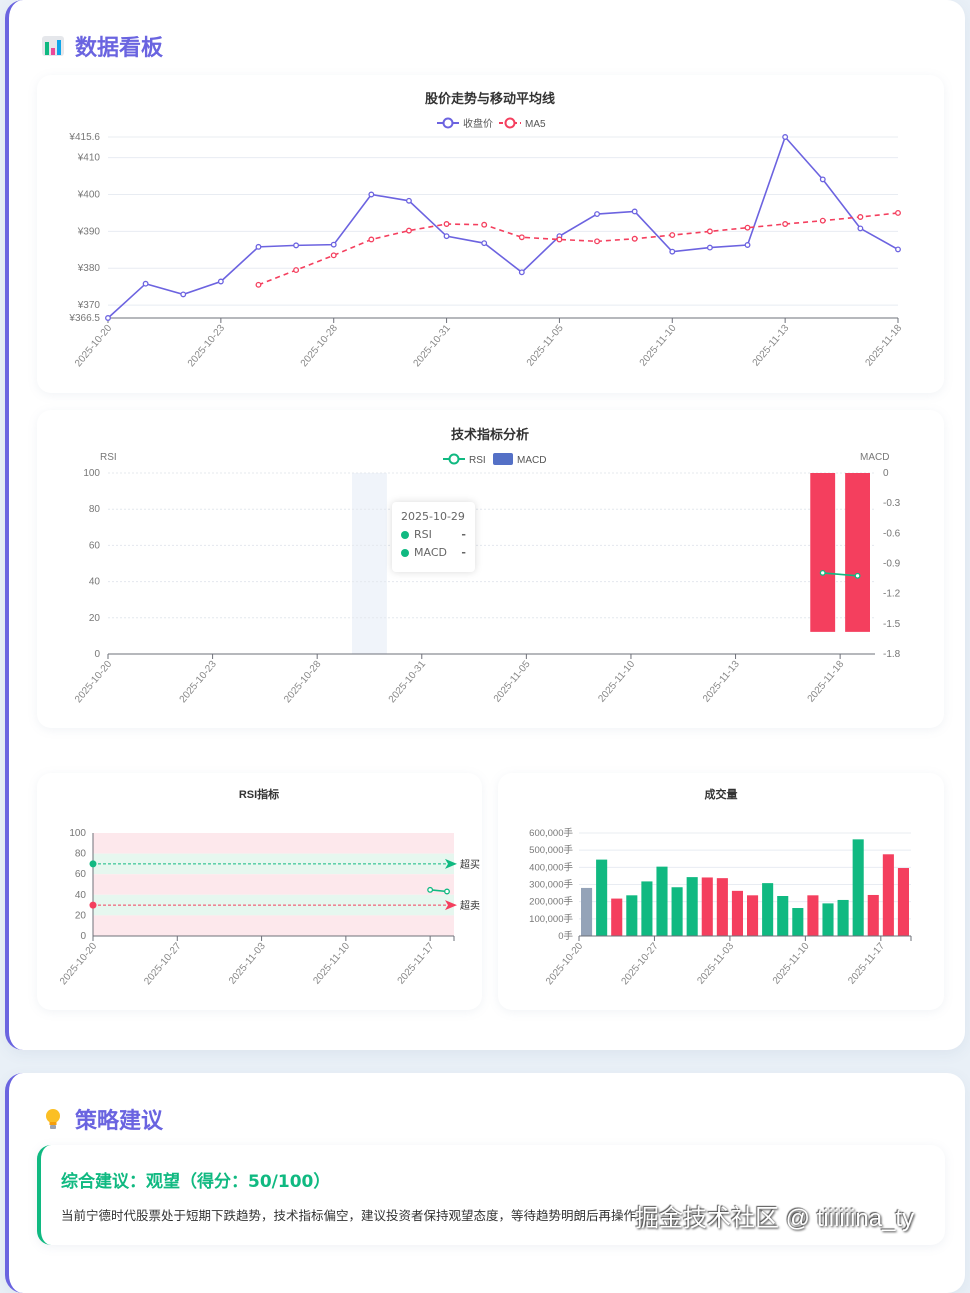 This screenshot has height=1293, width=970. What do you see at coordinates (886, 473) in the screenshot?
I see `y-tick-label-right: 0` at bounding box center [886, 473].